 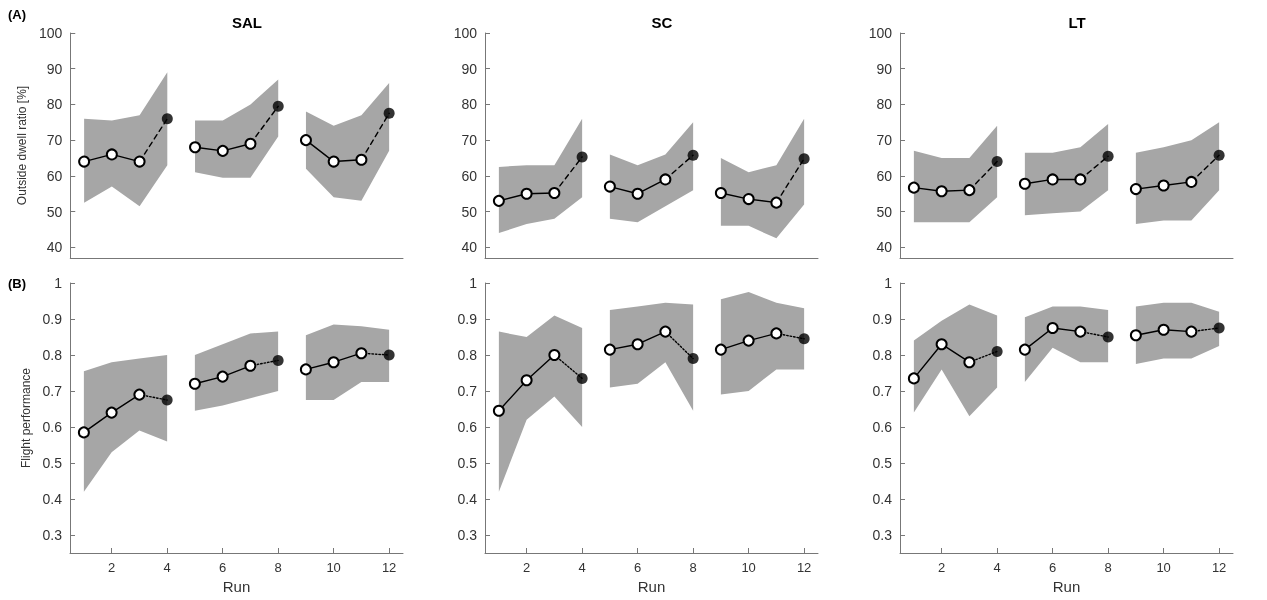 I want to click on y-axis-title: Flight performance, so click(x=25, y=418).